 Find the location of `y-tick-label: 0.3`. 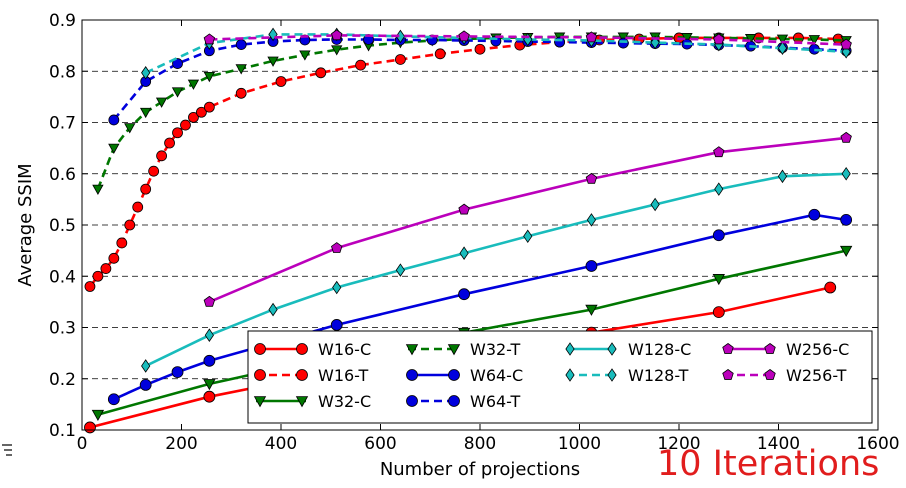

y-tick-label: 0.3 is located at coordinates (62, 329).